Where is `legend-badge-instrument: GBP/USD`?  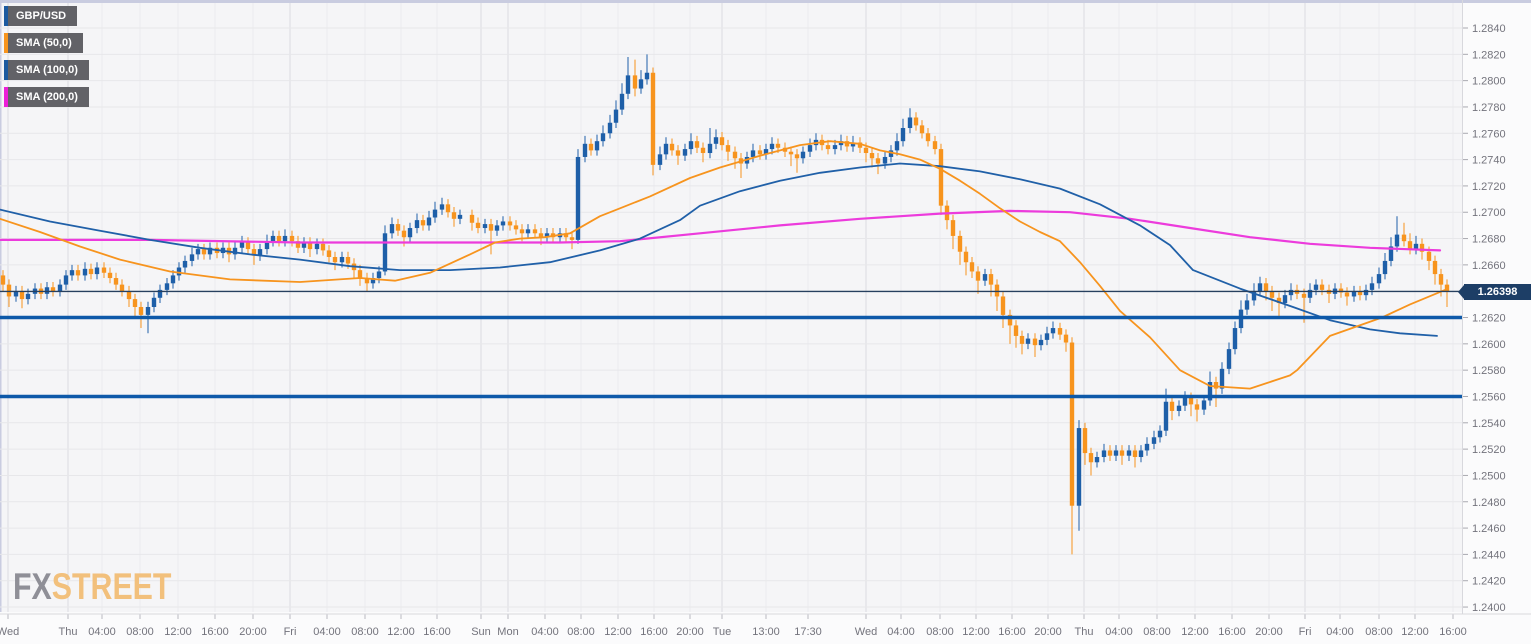 legend-badge-instrument: GBP/USD is located at coordinates (41, 16).